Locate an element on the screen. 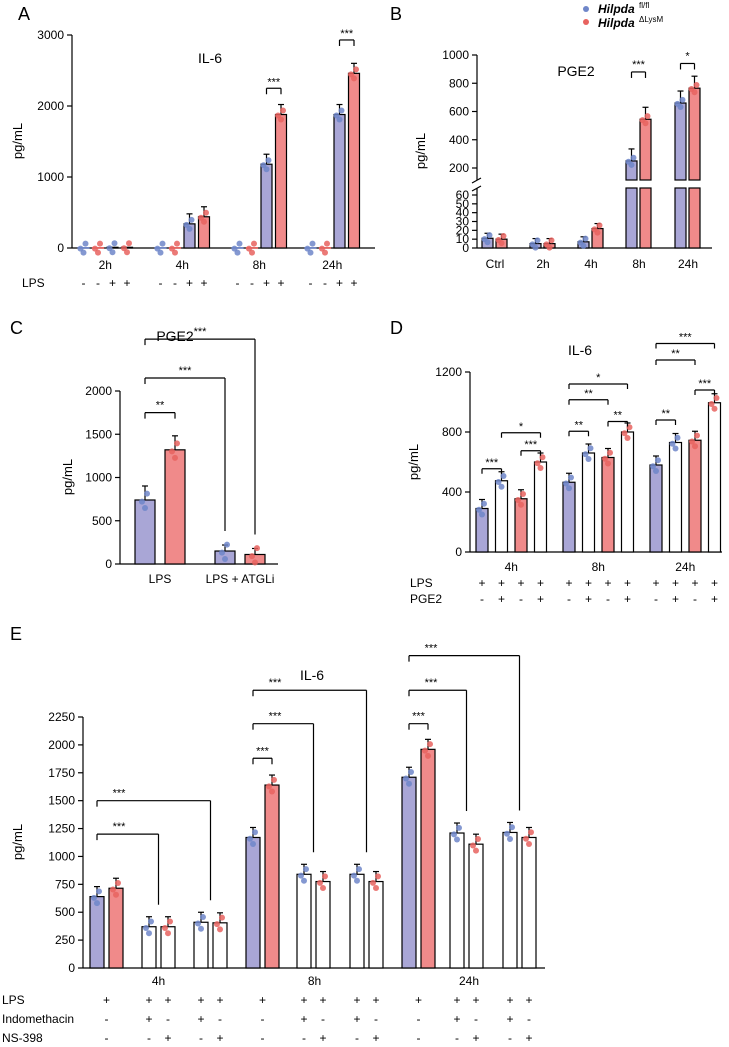  legend-sup-ko: ΔLysM is located at coordinates (651, 19).